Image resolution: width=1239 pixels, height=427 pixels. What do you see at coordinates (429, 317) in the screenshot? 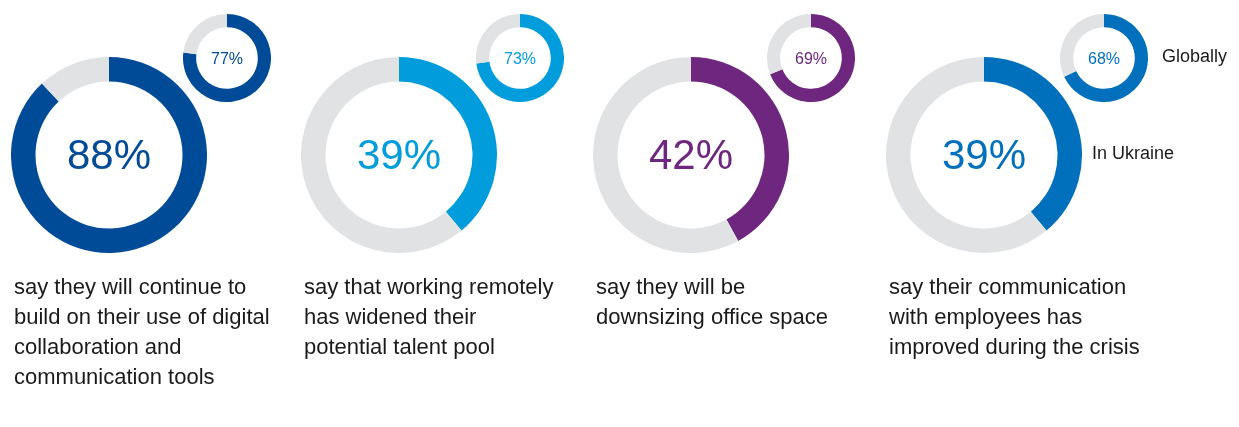
I see `text: say that working remotely has widened their potential talent pool` at bounding box center [429, 317].